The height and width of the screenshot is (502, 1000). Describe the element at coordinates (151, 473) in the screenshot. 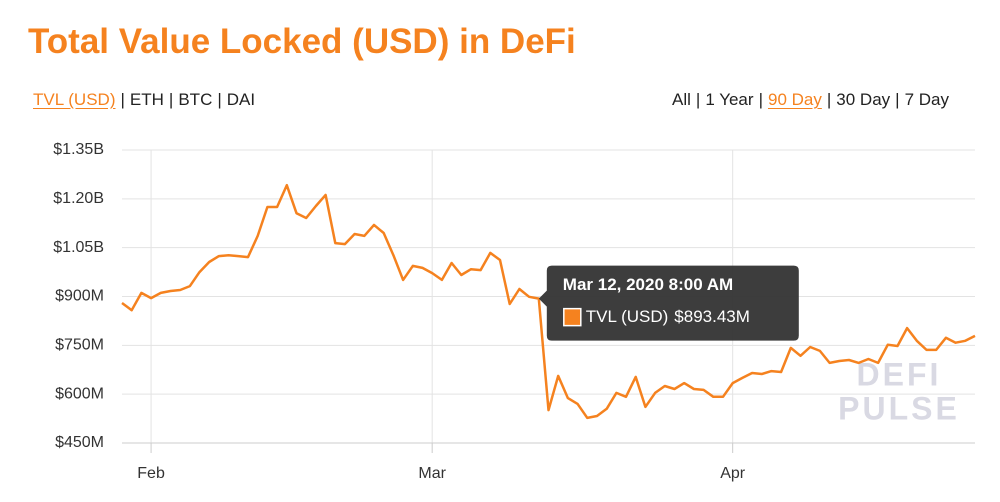

I see `x-tick-label: Feb` at that location.